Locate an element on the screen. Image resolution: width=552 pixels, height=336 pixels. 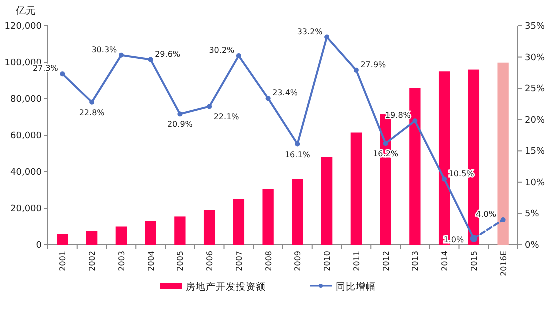
y-tick-label: 80,000 is located at coordinates (26, 100).